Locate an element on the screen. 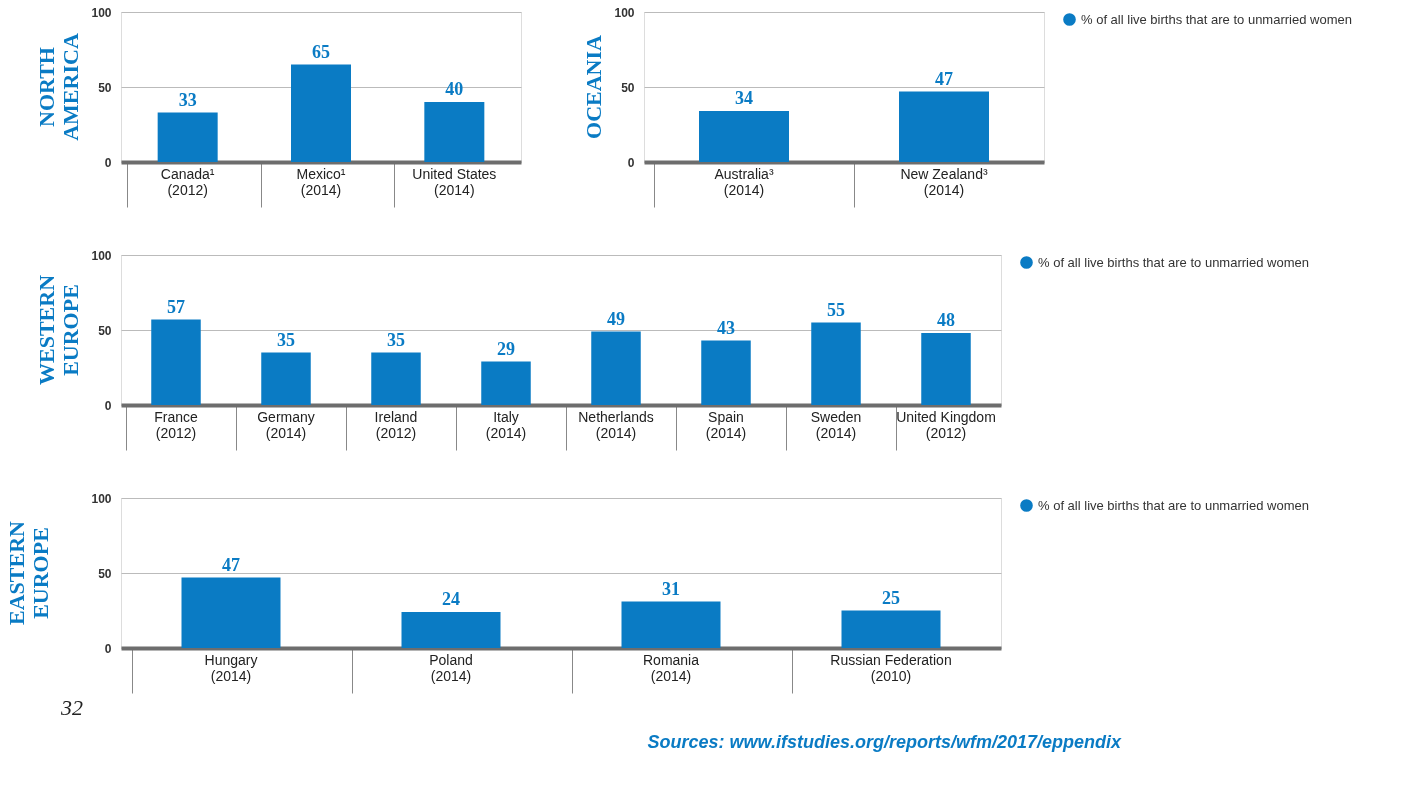 The image size is (1428, 790). text: EASTERN EUROPE is located at coordinates (28, 572).